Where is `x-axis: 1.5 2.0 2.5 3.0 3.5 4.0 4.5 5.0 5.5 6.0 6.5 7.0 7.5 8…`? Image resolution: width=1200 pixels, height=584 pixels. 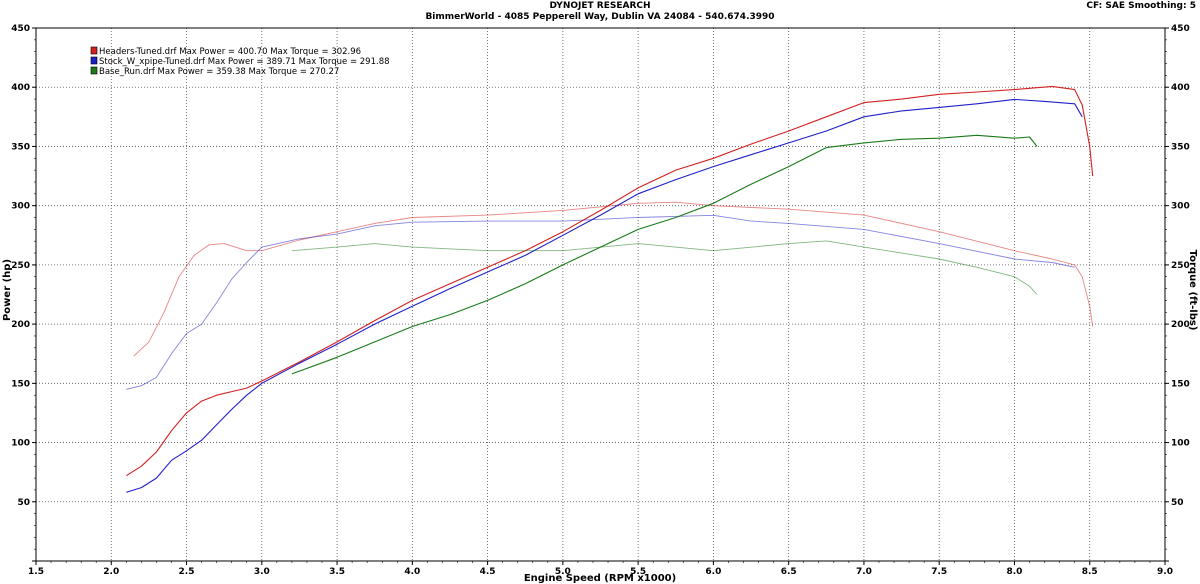
x-axis: 1.5 2.0 2.5 3.0 3.5 4.0 4.5 5.0 5.5 6.0 6.5 7.0 7.5 8… is located at coordinates (600, 569).